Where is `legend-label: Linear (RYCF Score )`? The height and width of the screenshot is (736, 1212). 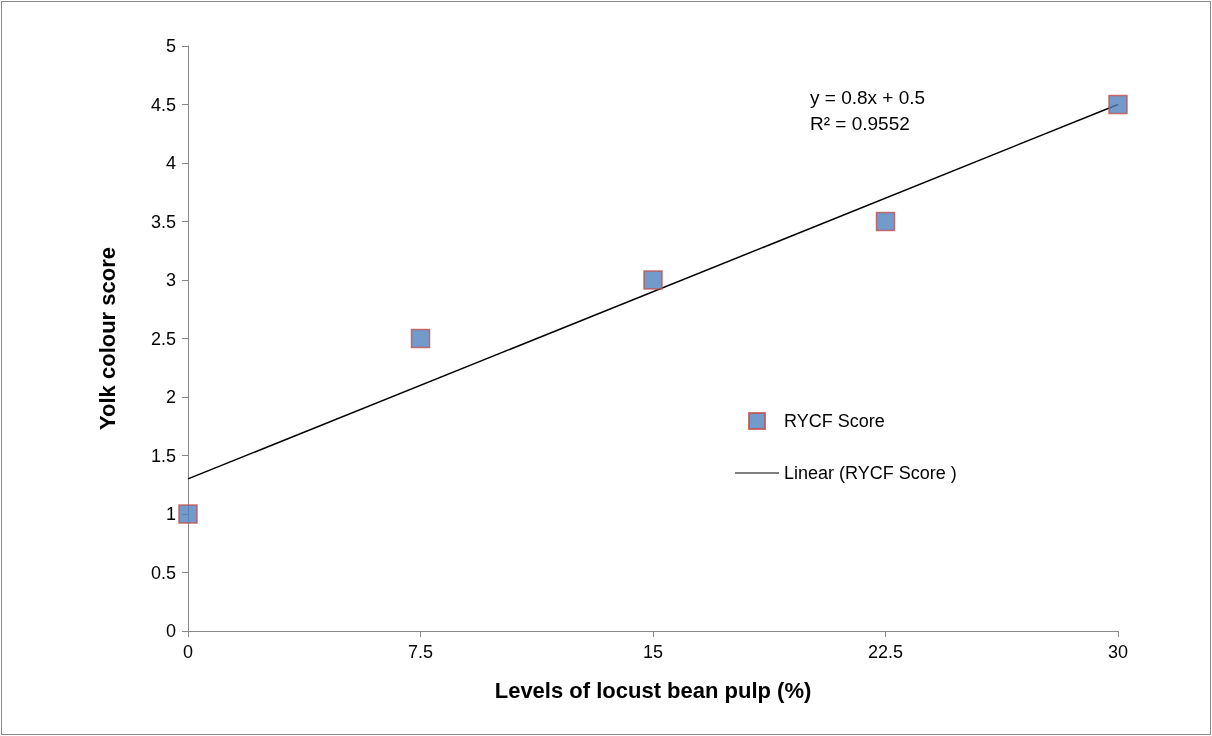 legend-label: Linear (RYCF Score ) is located at coordinates (870, 473).